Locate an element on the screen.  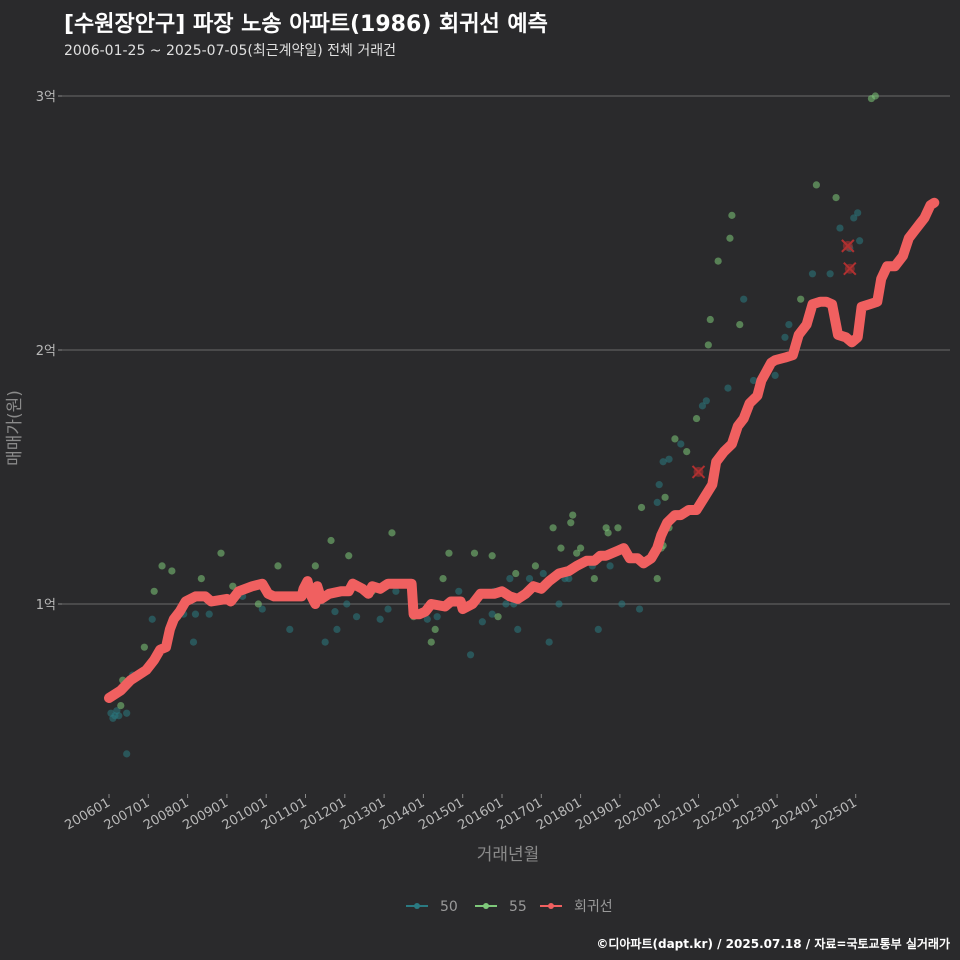
x-tick-label: 202501 is located at coordinates (834, 814).